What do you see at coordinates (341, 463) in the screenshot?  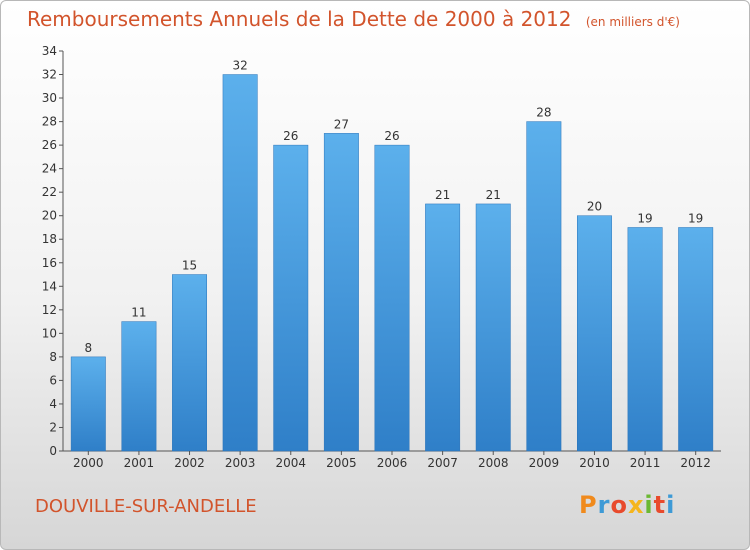 I see `x-tick-label: 2005` at bounding box center [341, 463].